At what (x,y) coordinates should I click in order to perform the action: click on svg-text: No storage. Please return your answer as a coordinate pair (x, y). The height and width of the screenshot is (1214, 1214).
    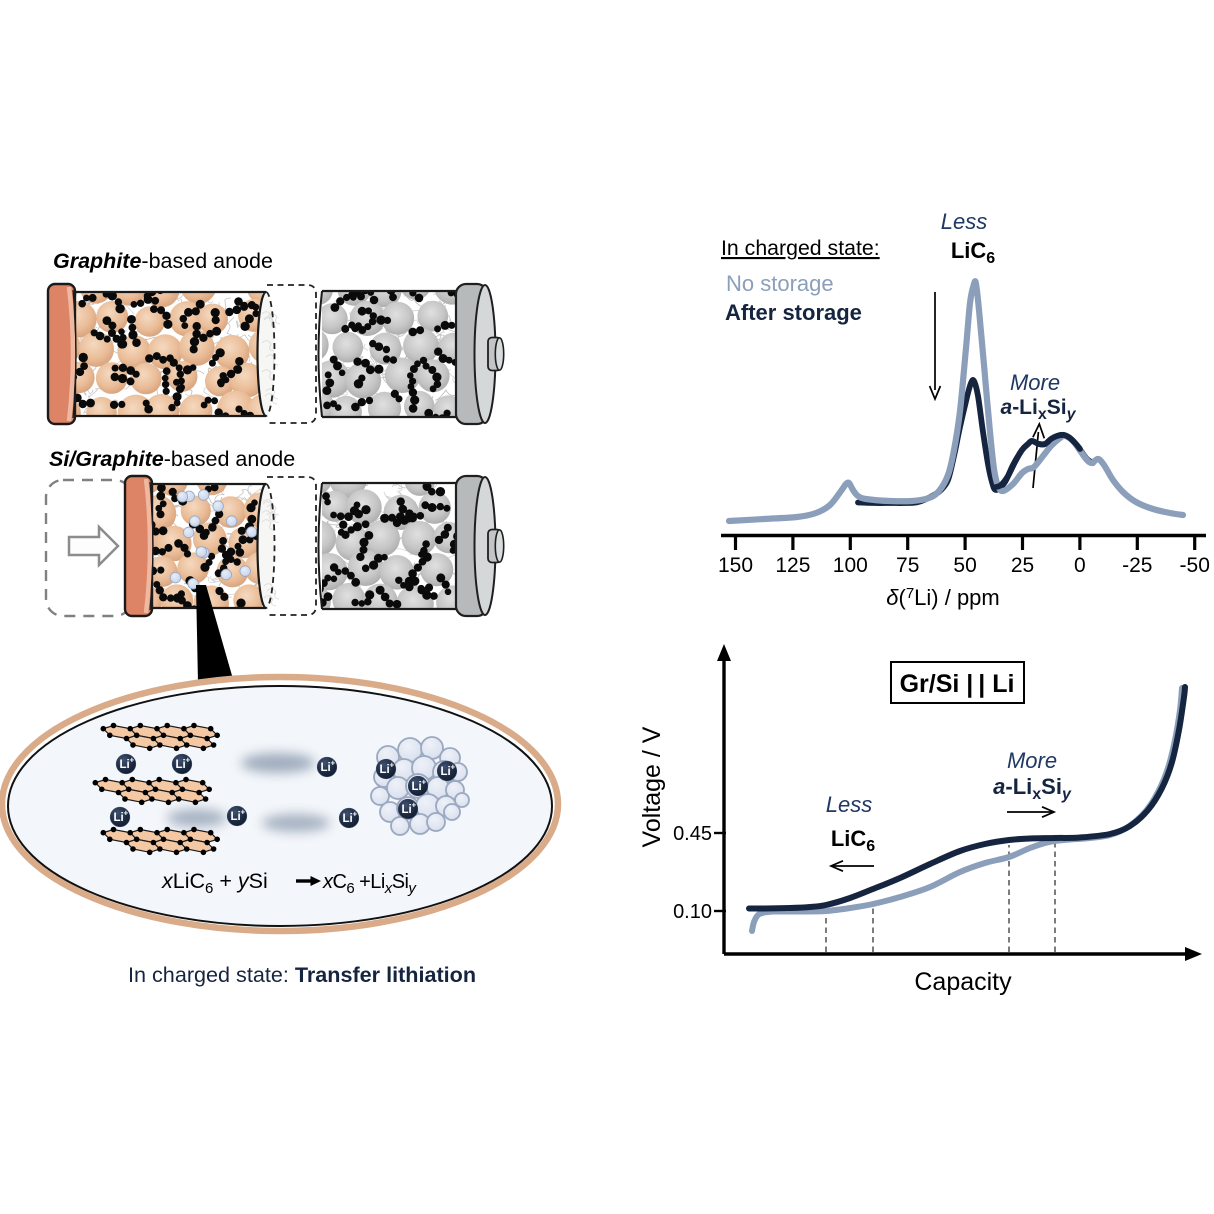
    Looking at the image, I should click on (780, 283).